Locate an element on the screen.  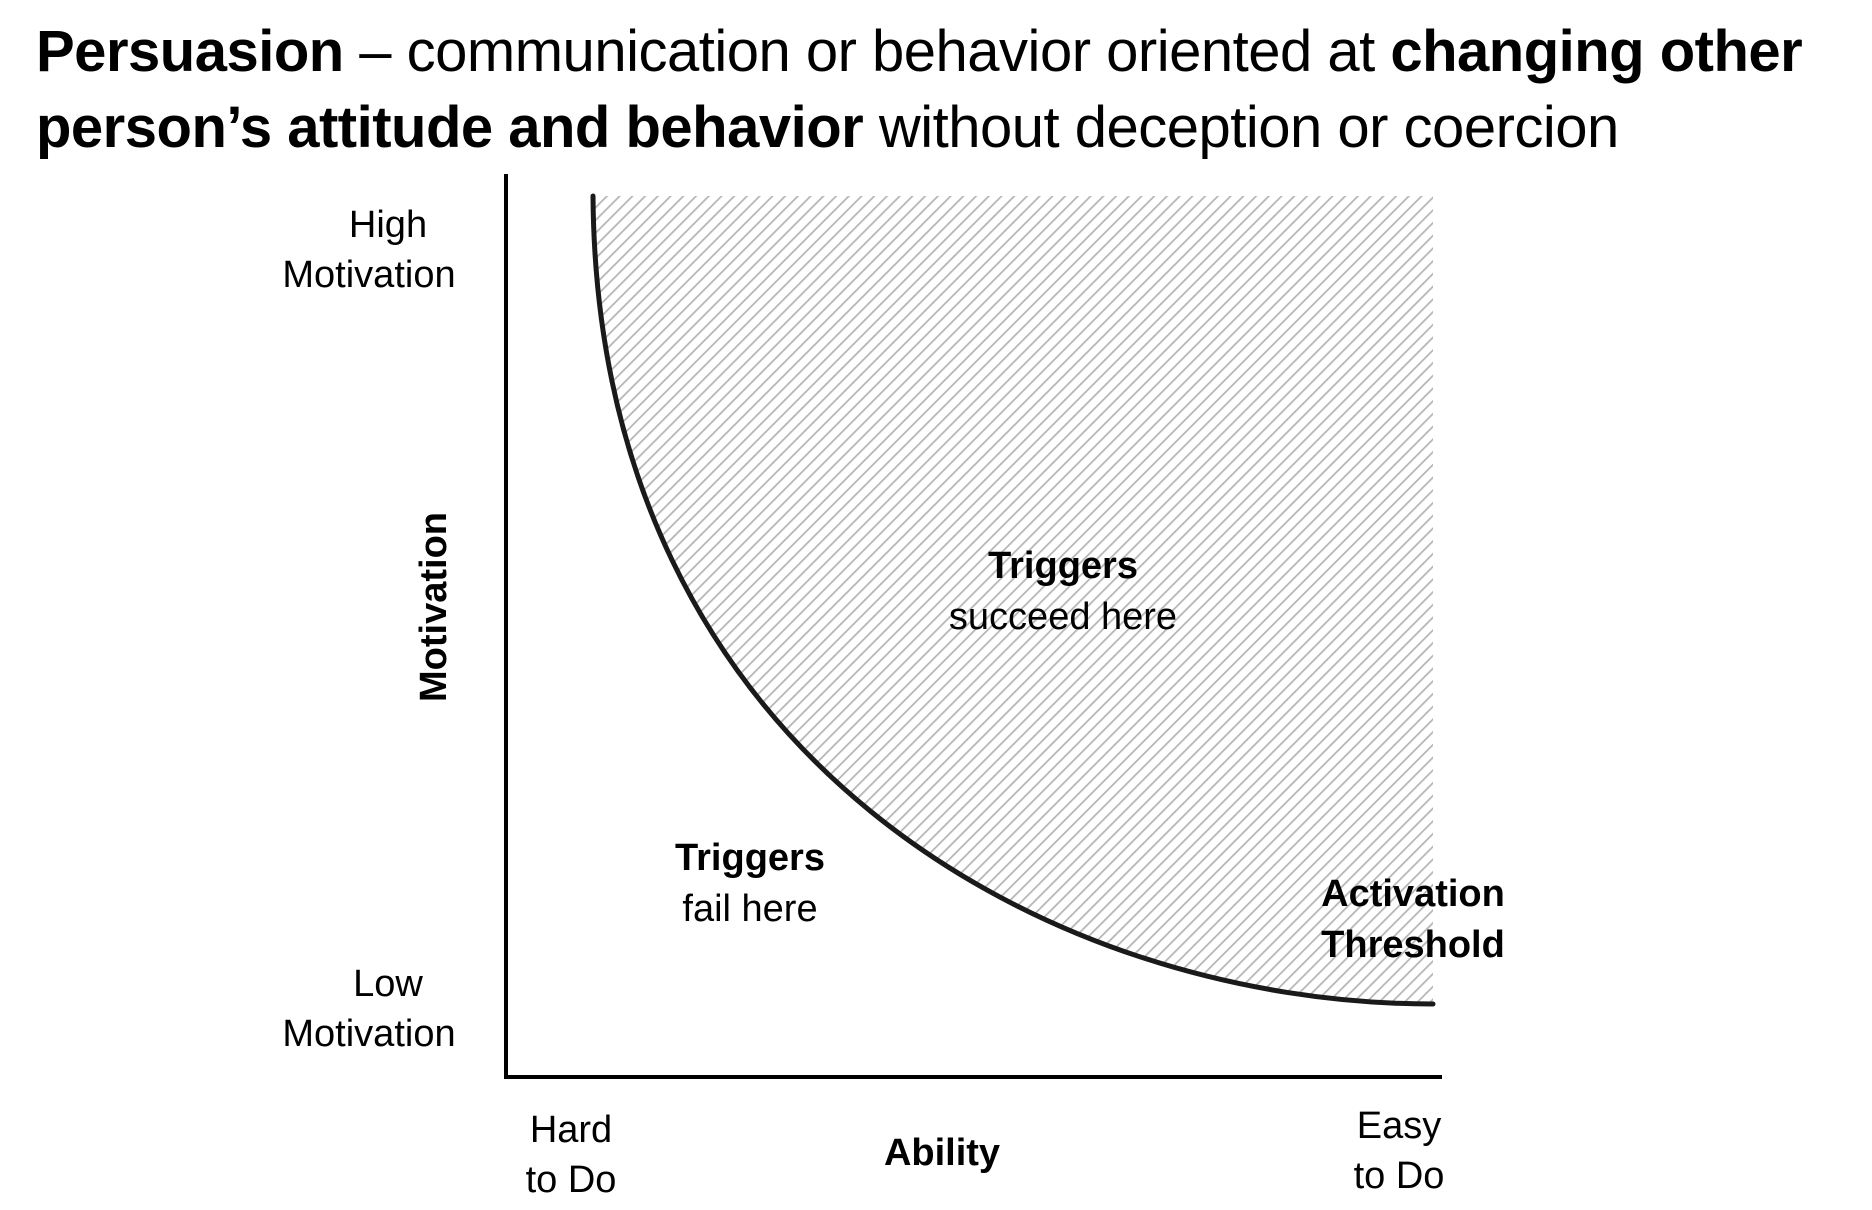
failure-region-text: fail here is located at coordinates (749, 909).